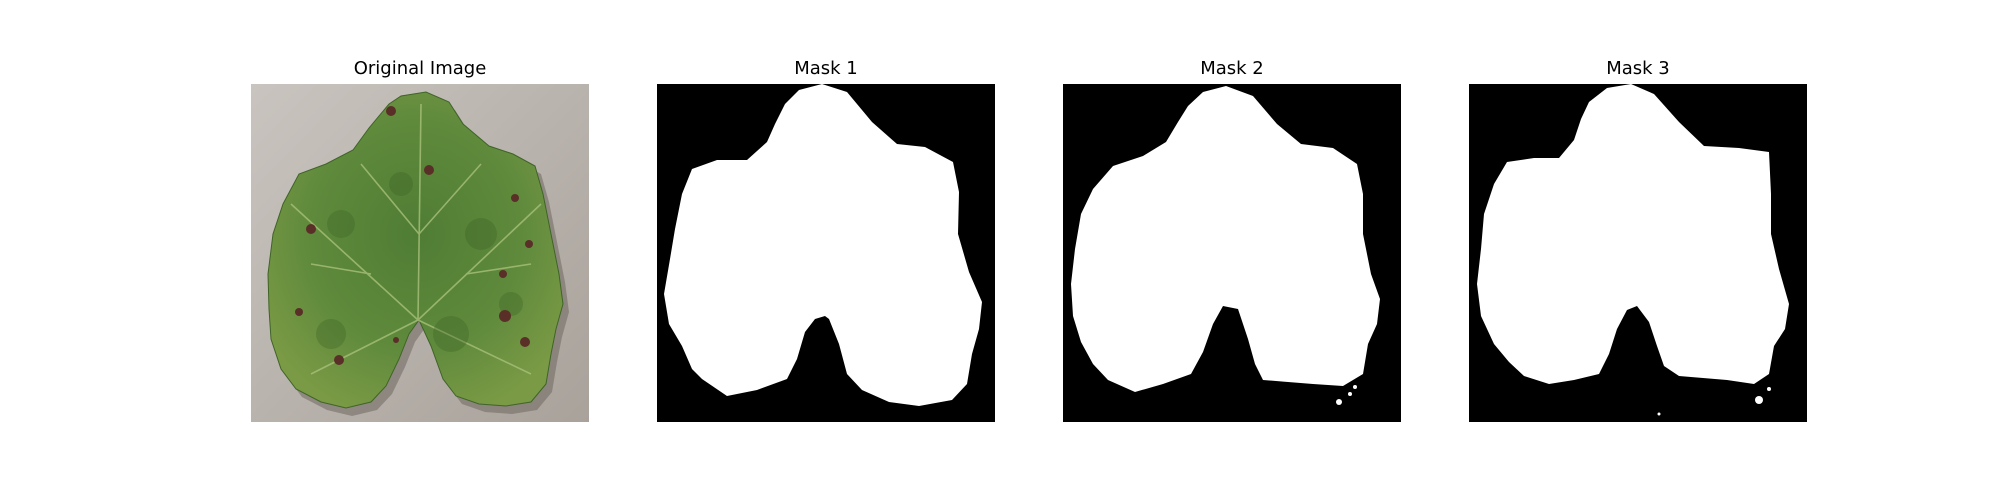 The height and width of the screenshot is (500, 2000). Describe the element at coordinates (1232, 68) in the screenshot. I see `panel-title: Mask 2` at that location.